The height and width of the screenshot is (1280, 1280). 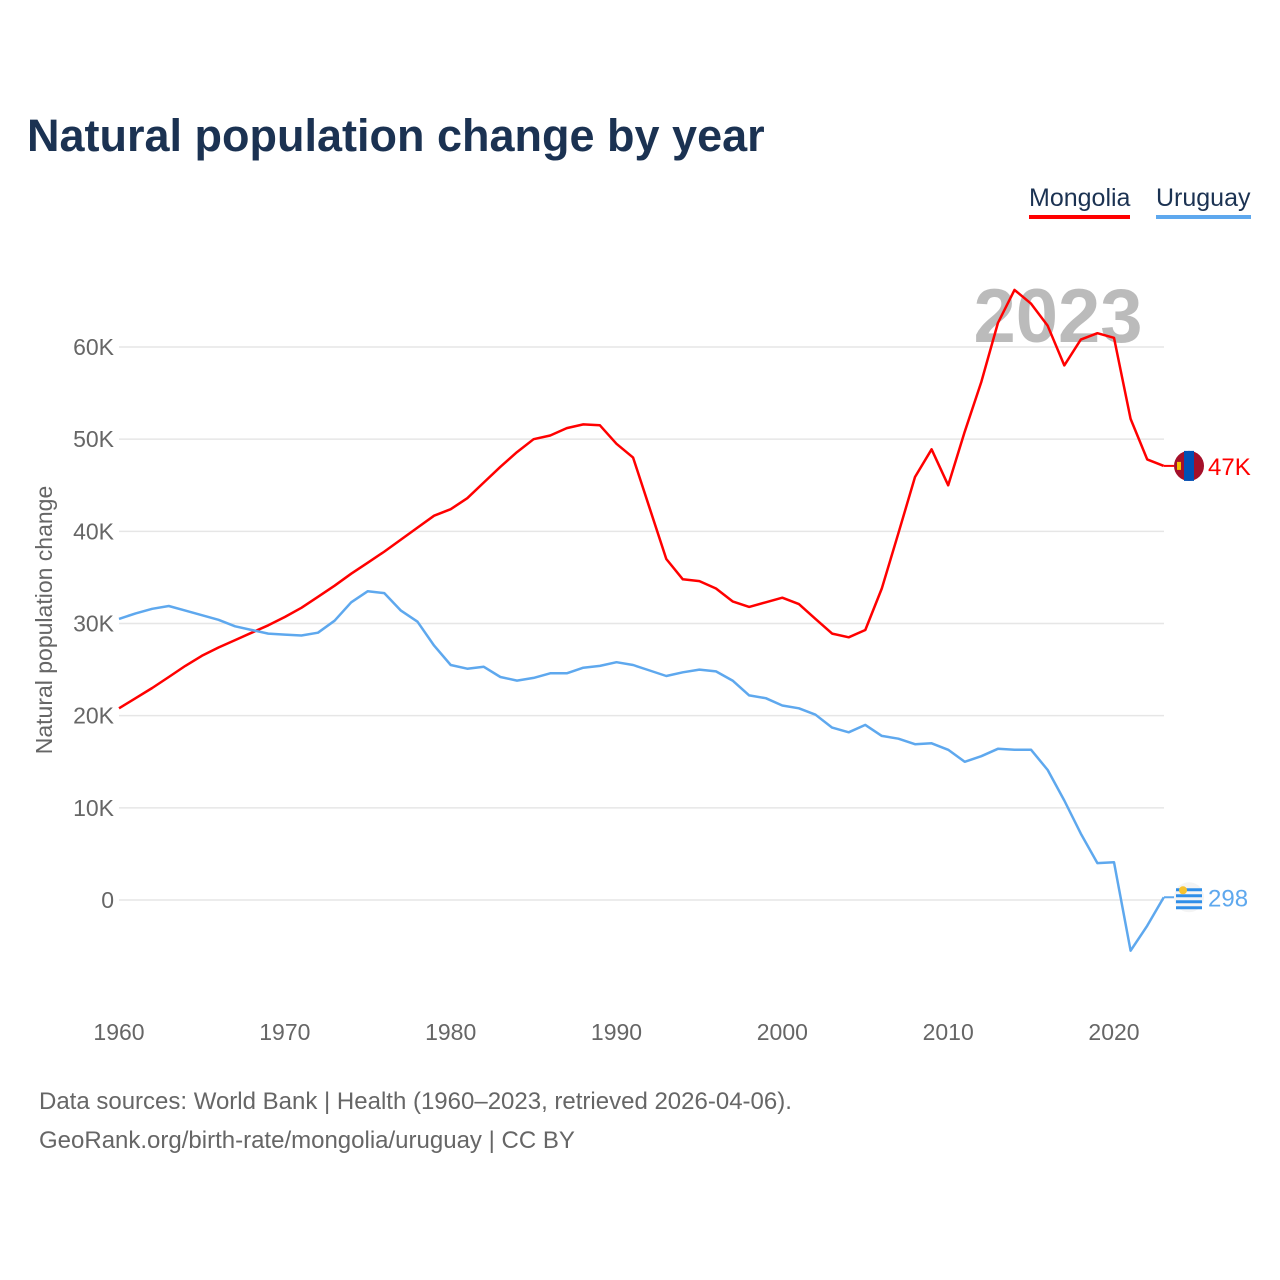 I want to click on x-tick-label: 2010, so click(x=948, y=1032).